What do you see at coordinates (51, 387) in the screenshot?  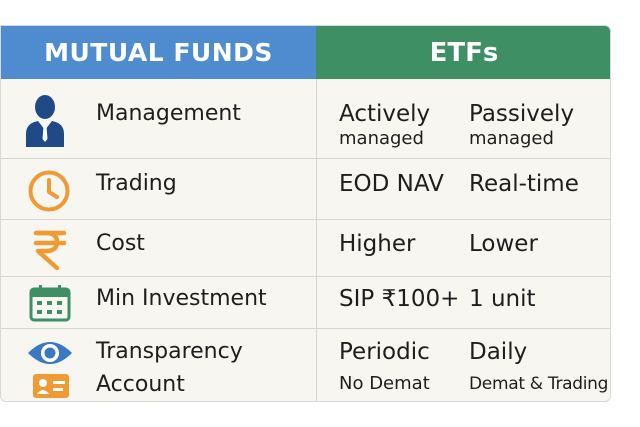 I see `id-card-icon` at bounding box center [51, 387].